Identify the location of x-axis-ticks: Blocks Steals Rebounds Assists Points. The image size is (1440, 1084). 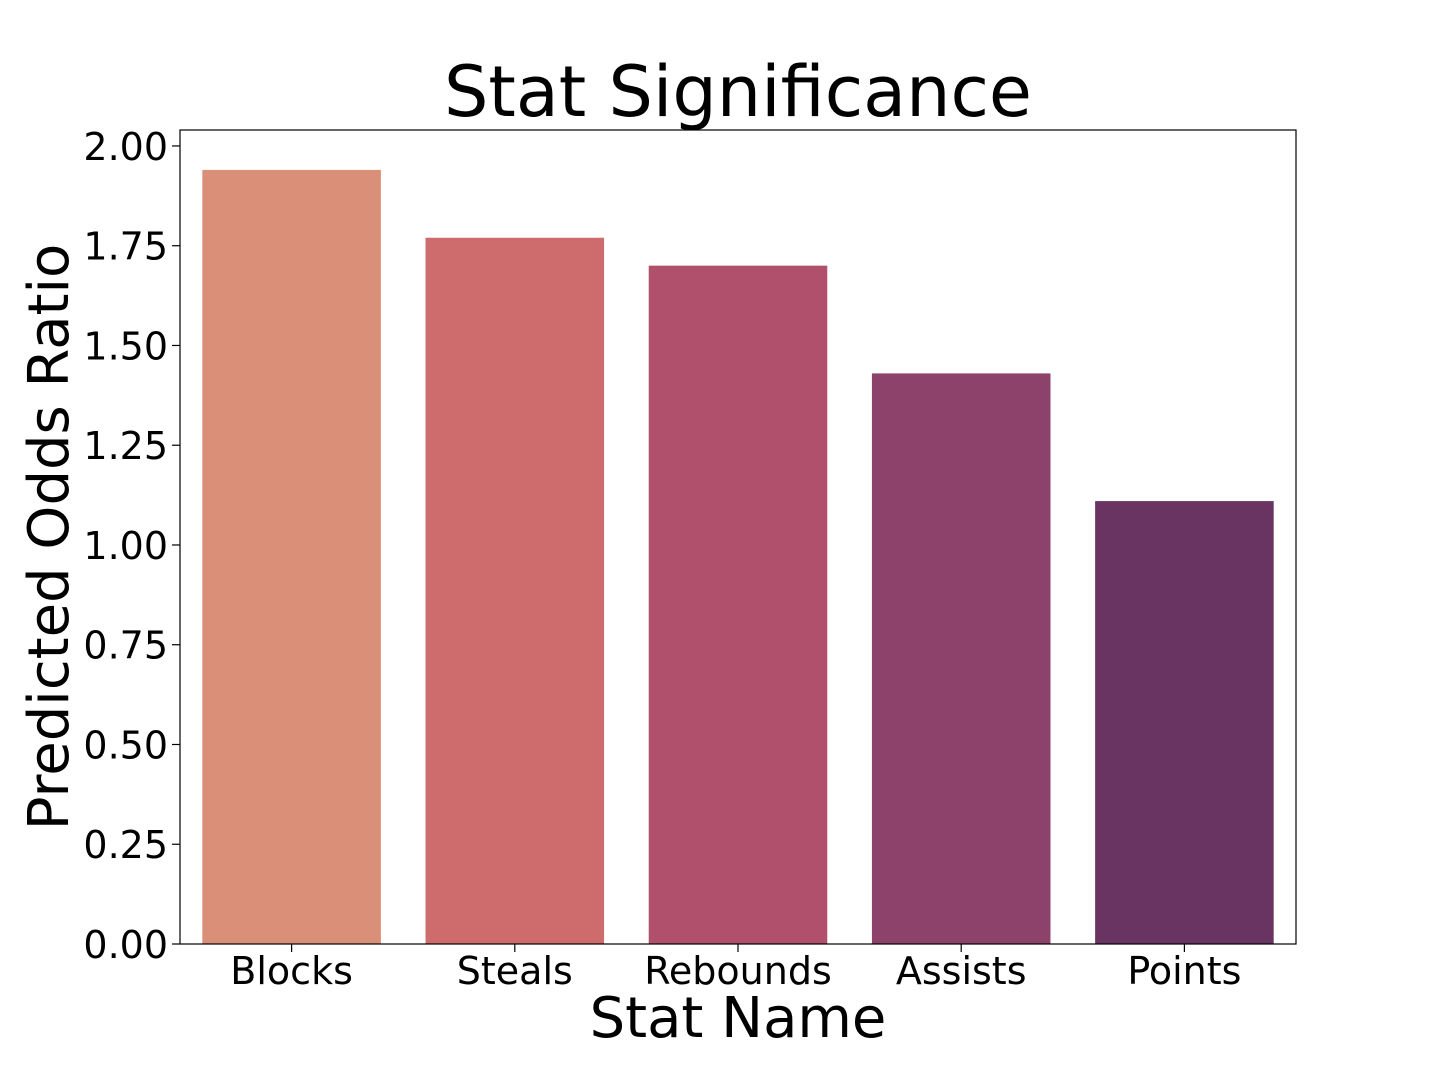
(735, 968).